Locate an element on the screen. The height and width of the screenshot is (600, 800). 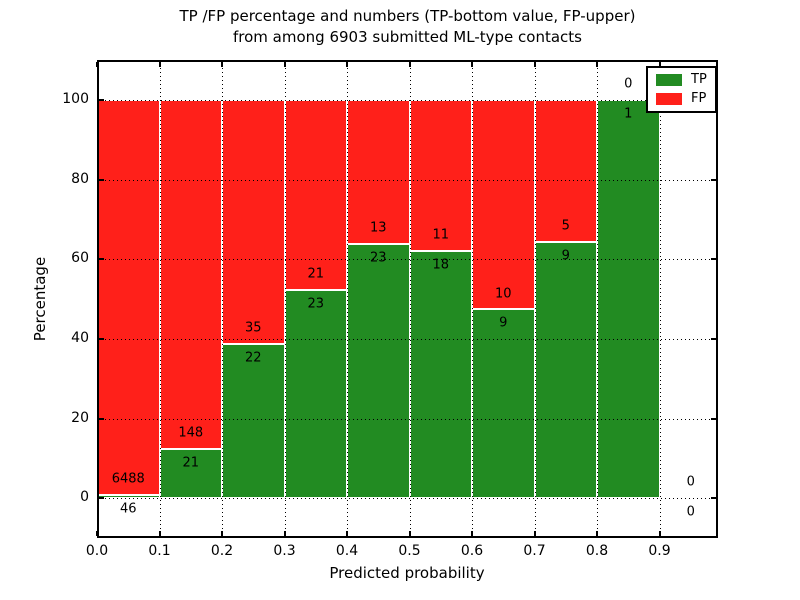
fp-count-label-9: 0 is located at coordinates (690, 482).